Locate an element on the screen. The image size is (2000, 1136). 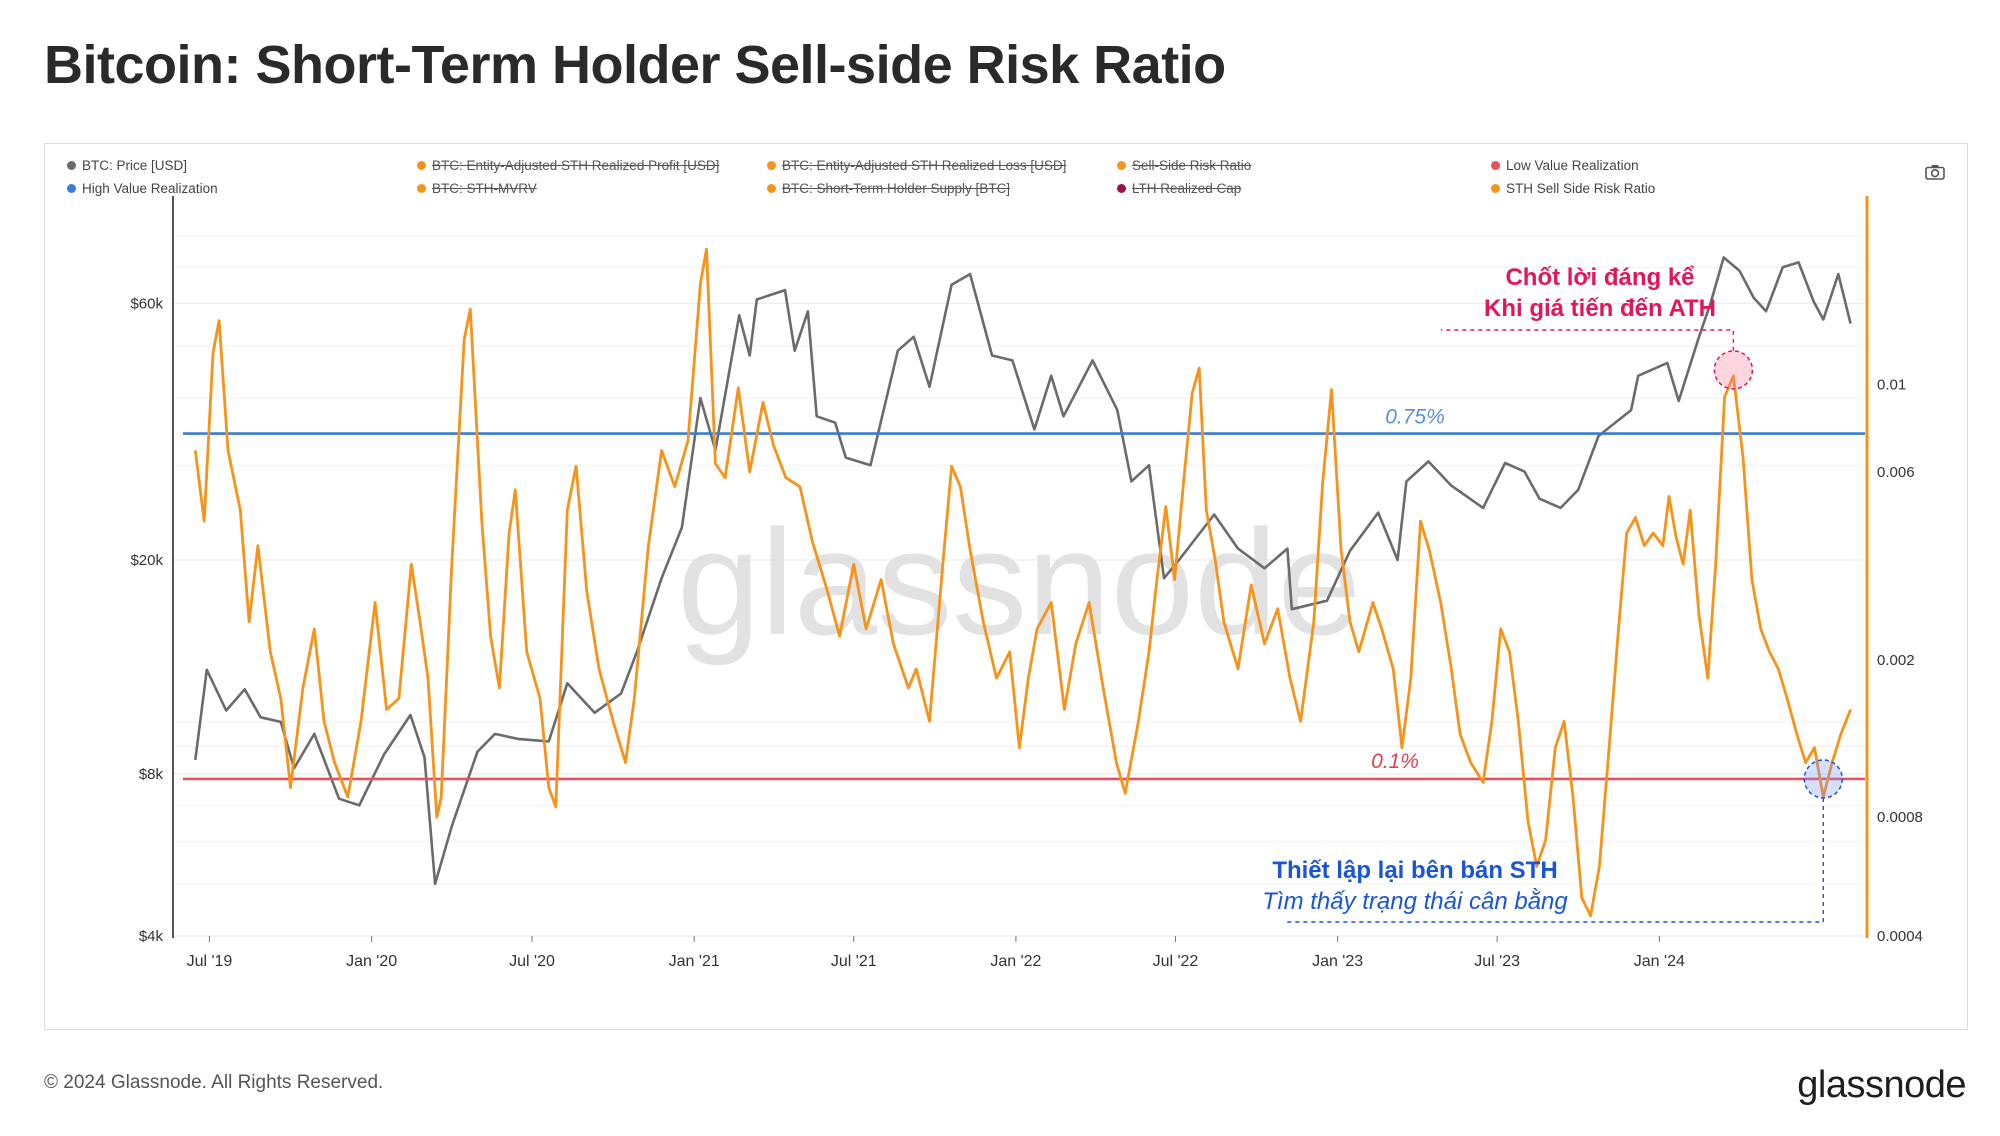
x-tick-label: Jan '23 is located at coordinates (1337, 961).